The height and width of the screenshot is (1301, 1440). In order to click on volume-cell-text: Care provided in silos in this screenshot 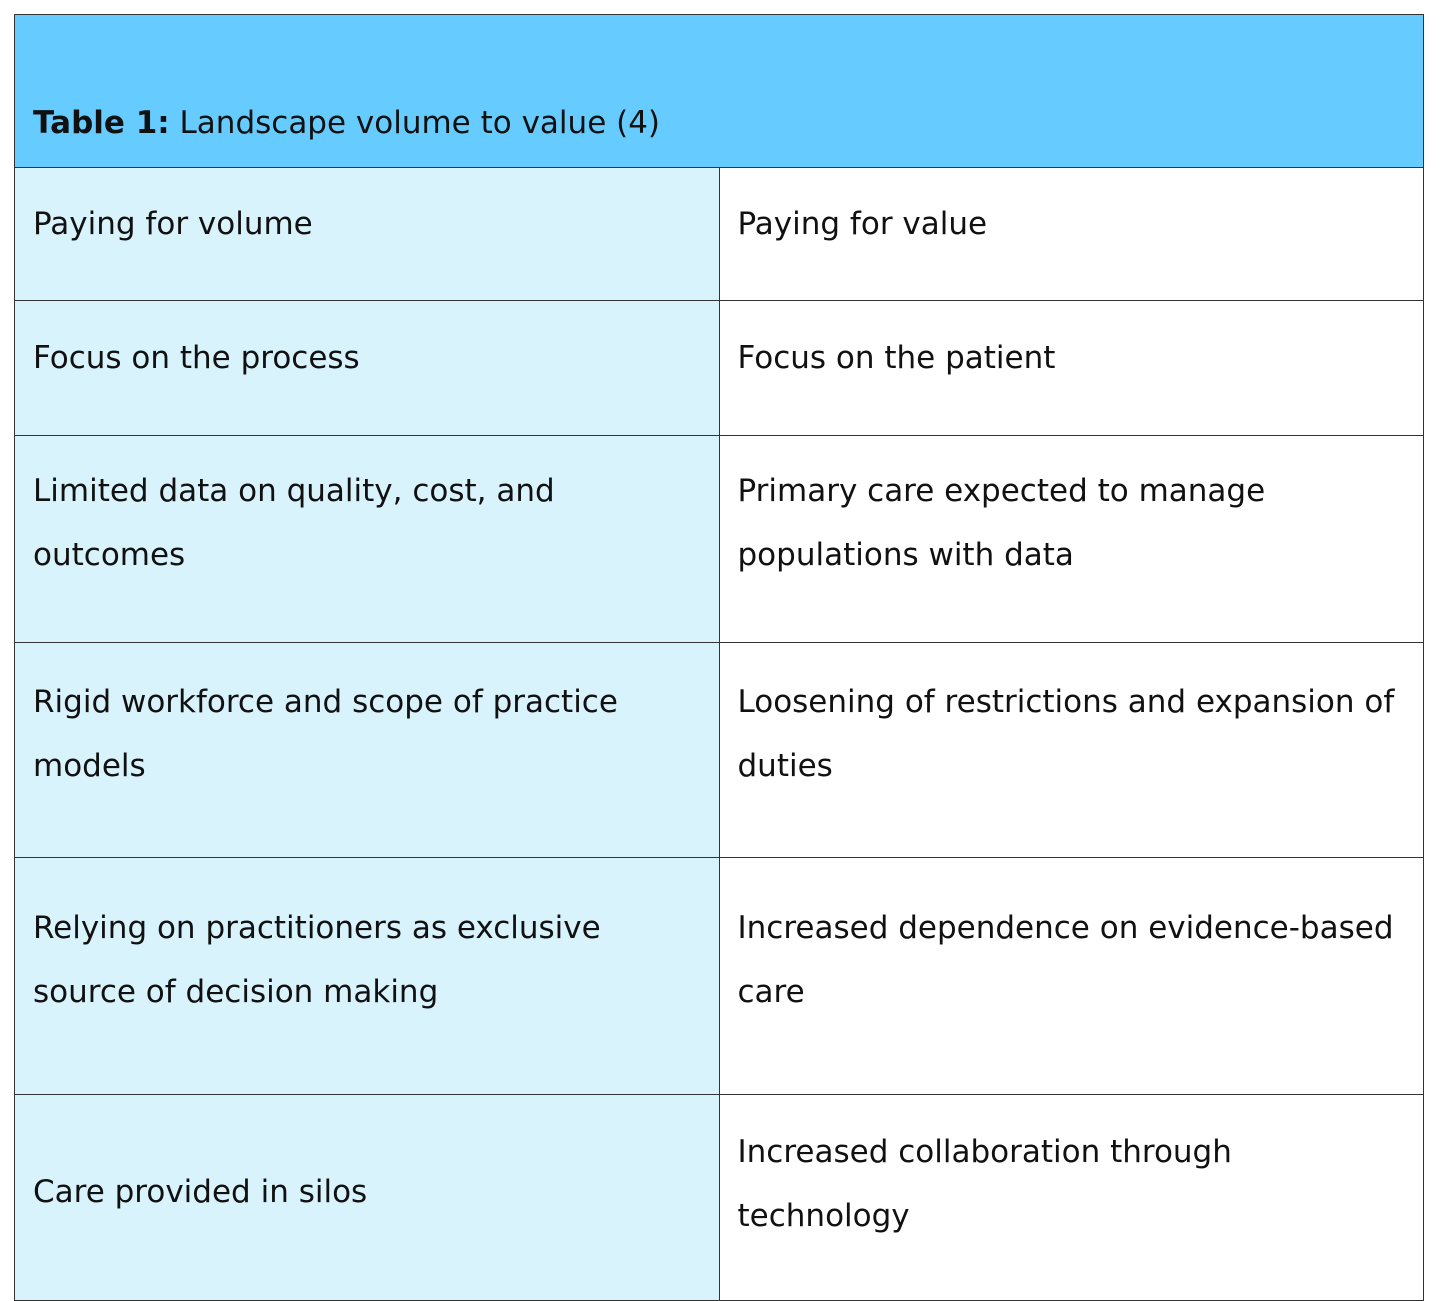, I will do `click(200, 1191)`.